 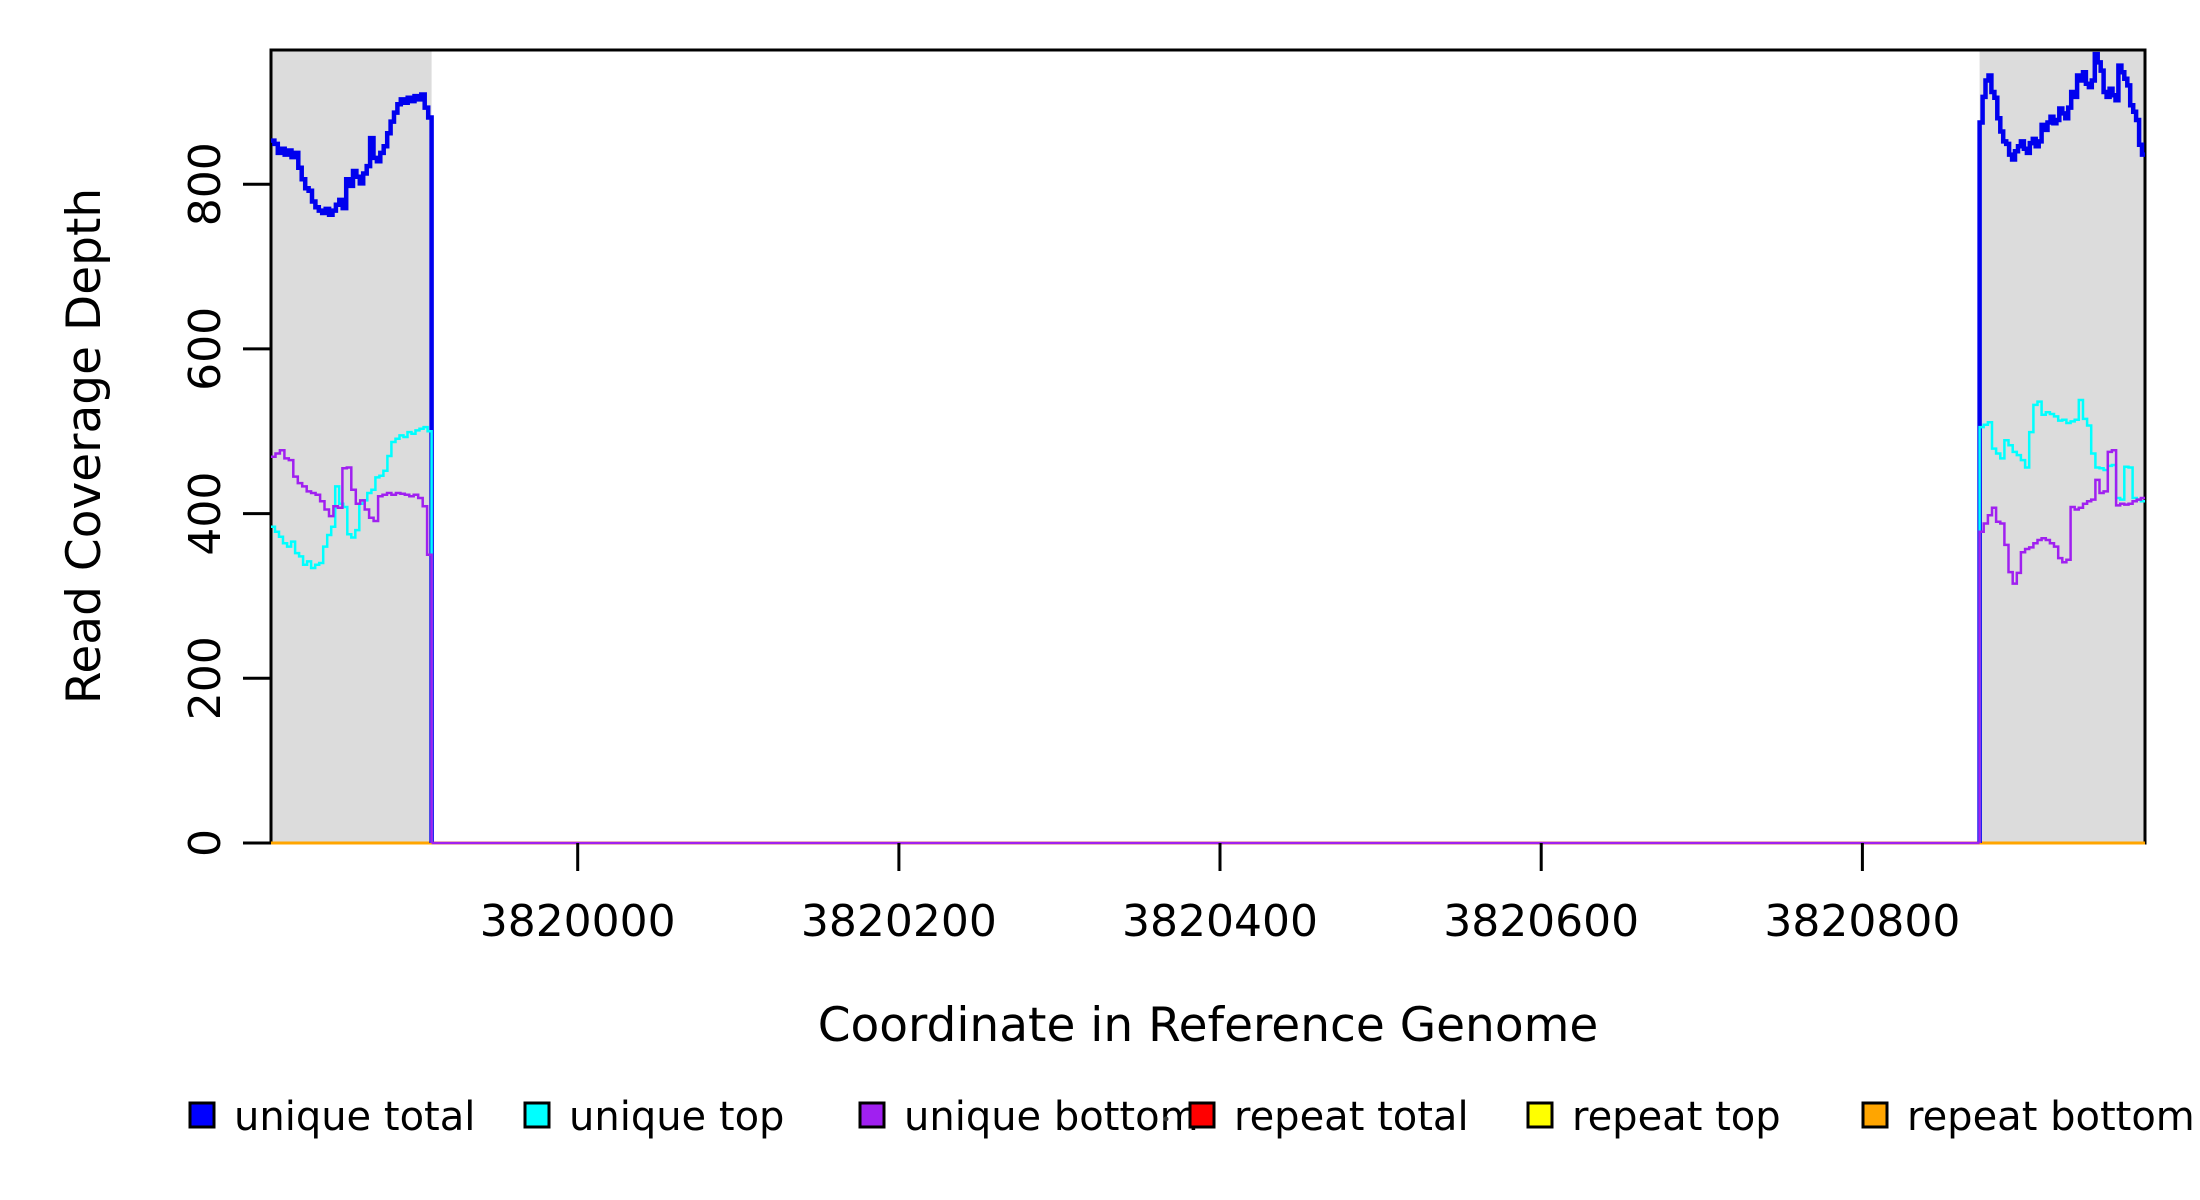 I want to click on x-axis-tick-label: 3820800, so click(x=1862, y=921).